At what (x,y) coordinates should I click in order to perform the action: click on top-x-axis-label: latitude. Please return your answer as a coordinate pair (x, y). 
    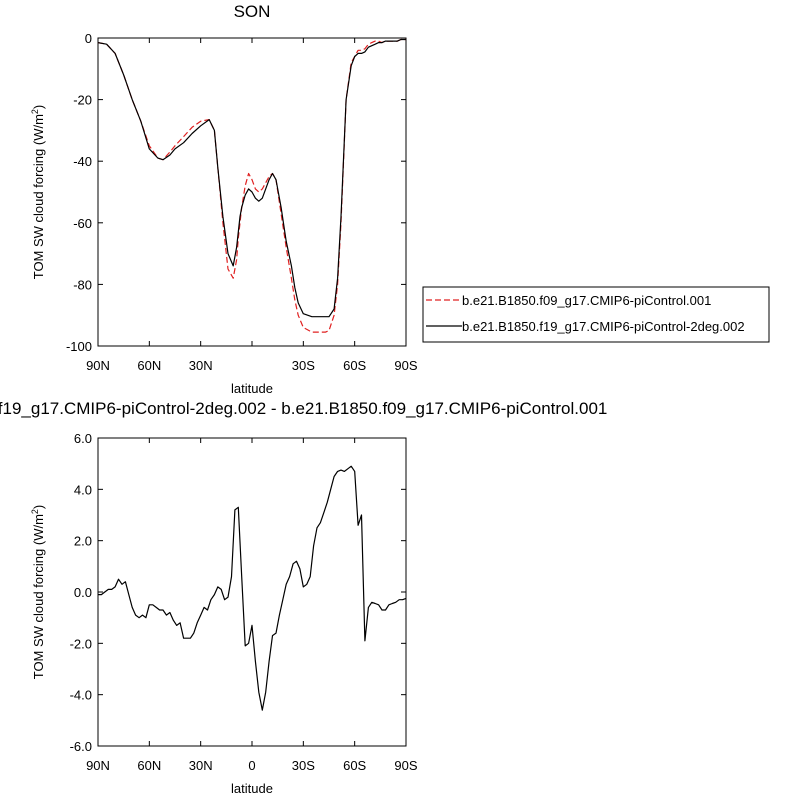
    Looking at the image, I should click on (252, 388).